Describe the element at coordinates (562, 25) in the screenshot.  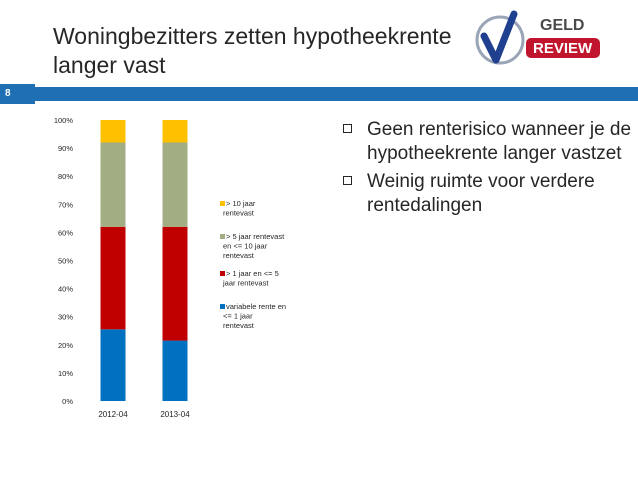
I see `logo-text-top: GELD` at that location.